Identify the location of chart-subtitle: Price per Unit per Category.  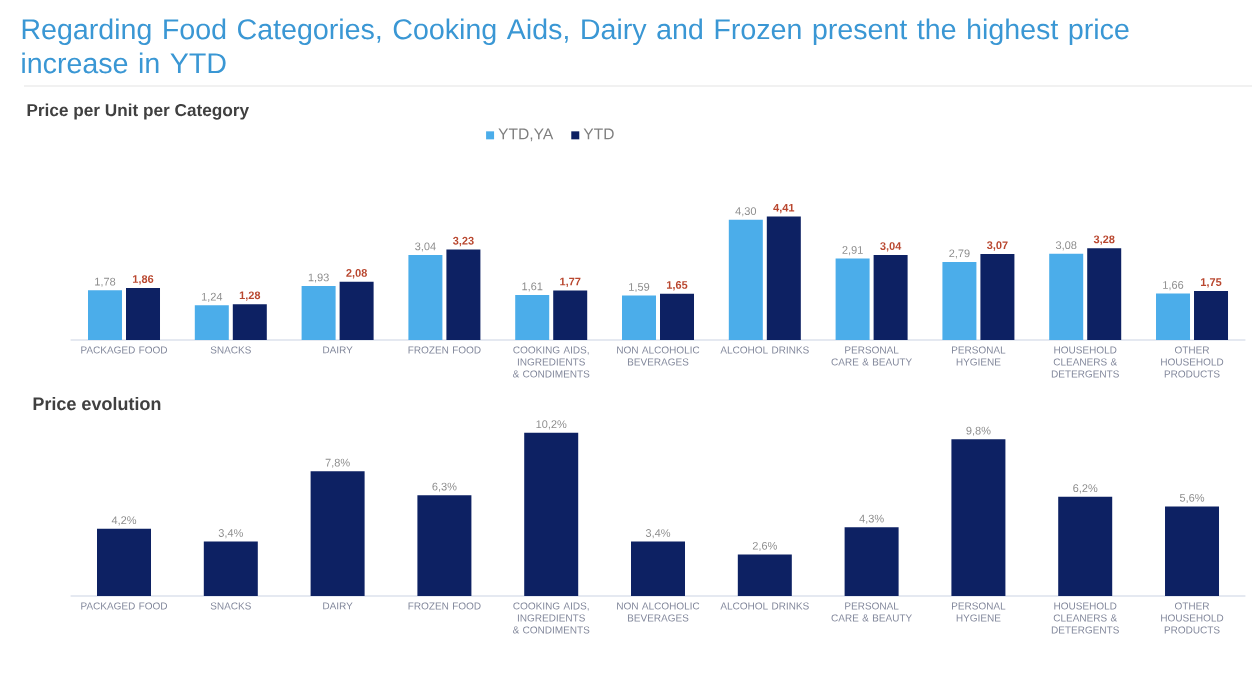
(138, 111).